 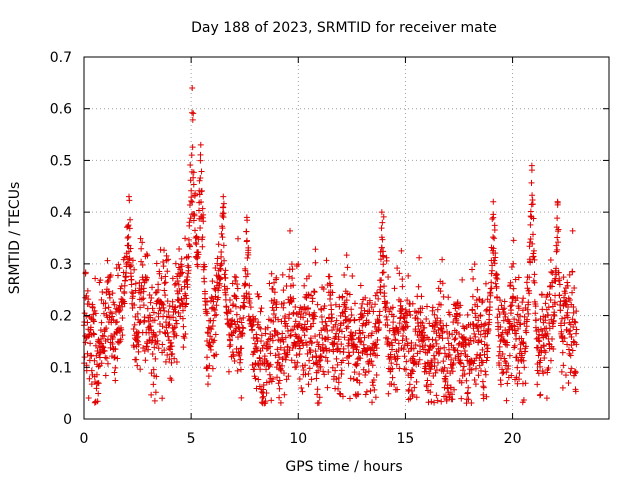 What do you see at coordinates (61, 317) in the screenshot?
I see `y-tick-label: 0.2` at bounding box center [61, 317].